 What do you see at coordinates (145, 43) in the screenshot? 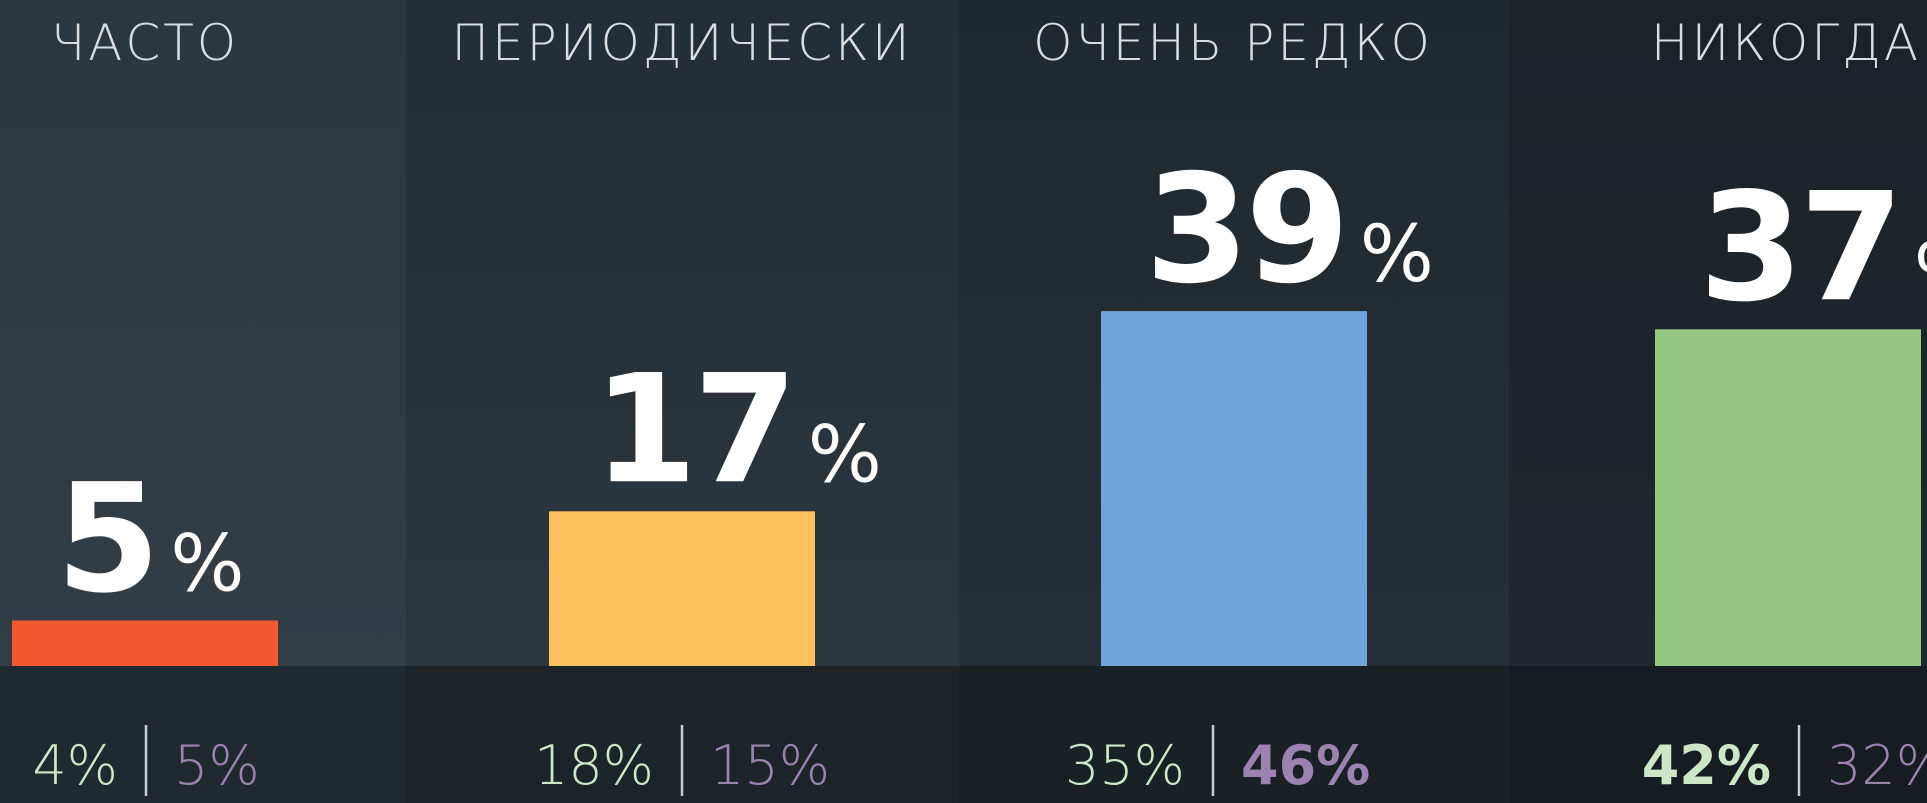
I see `category-label: ЧАСТО` at bounding box center [145, 43].